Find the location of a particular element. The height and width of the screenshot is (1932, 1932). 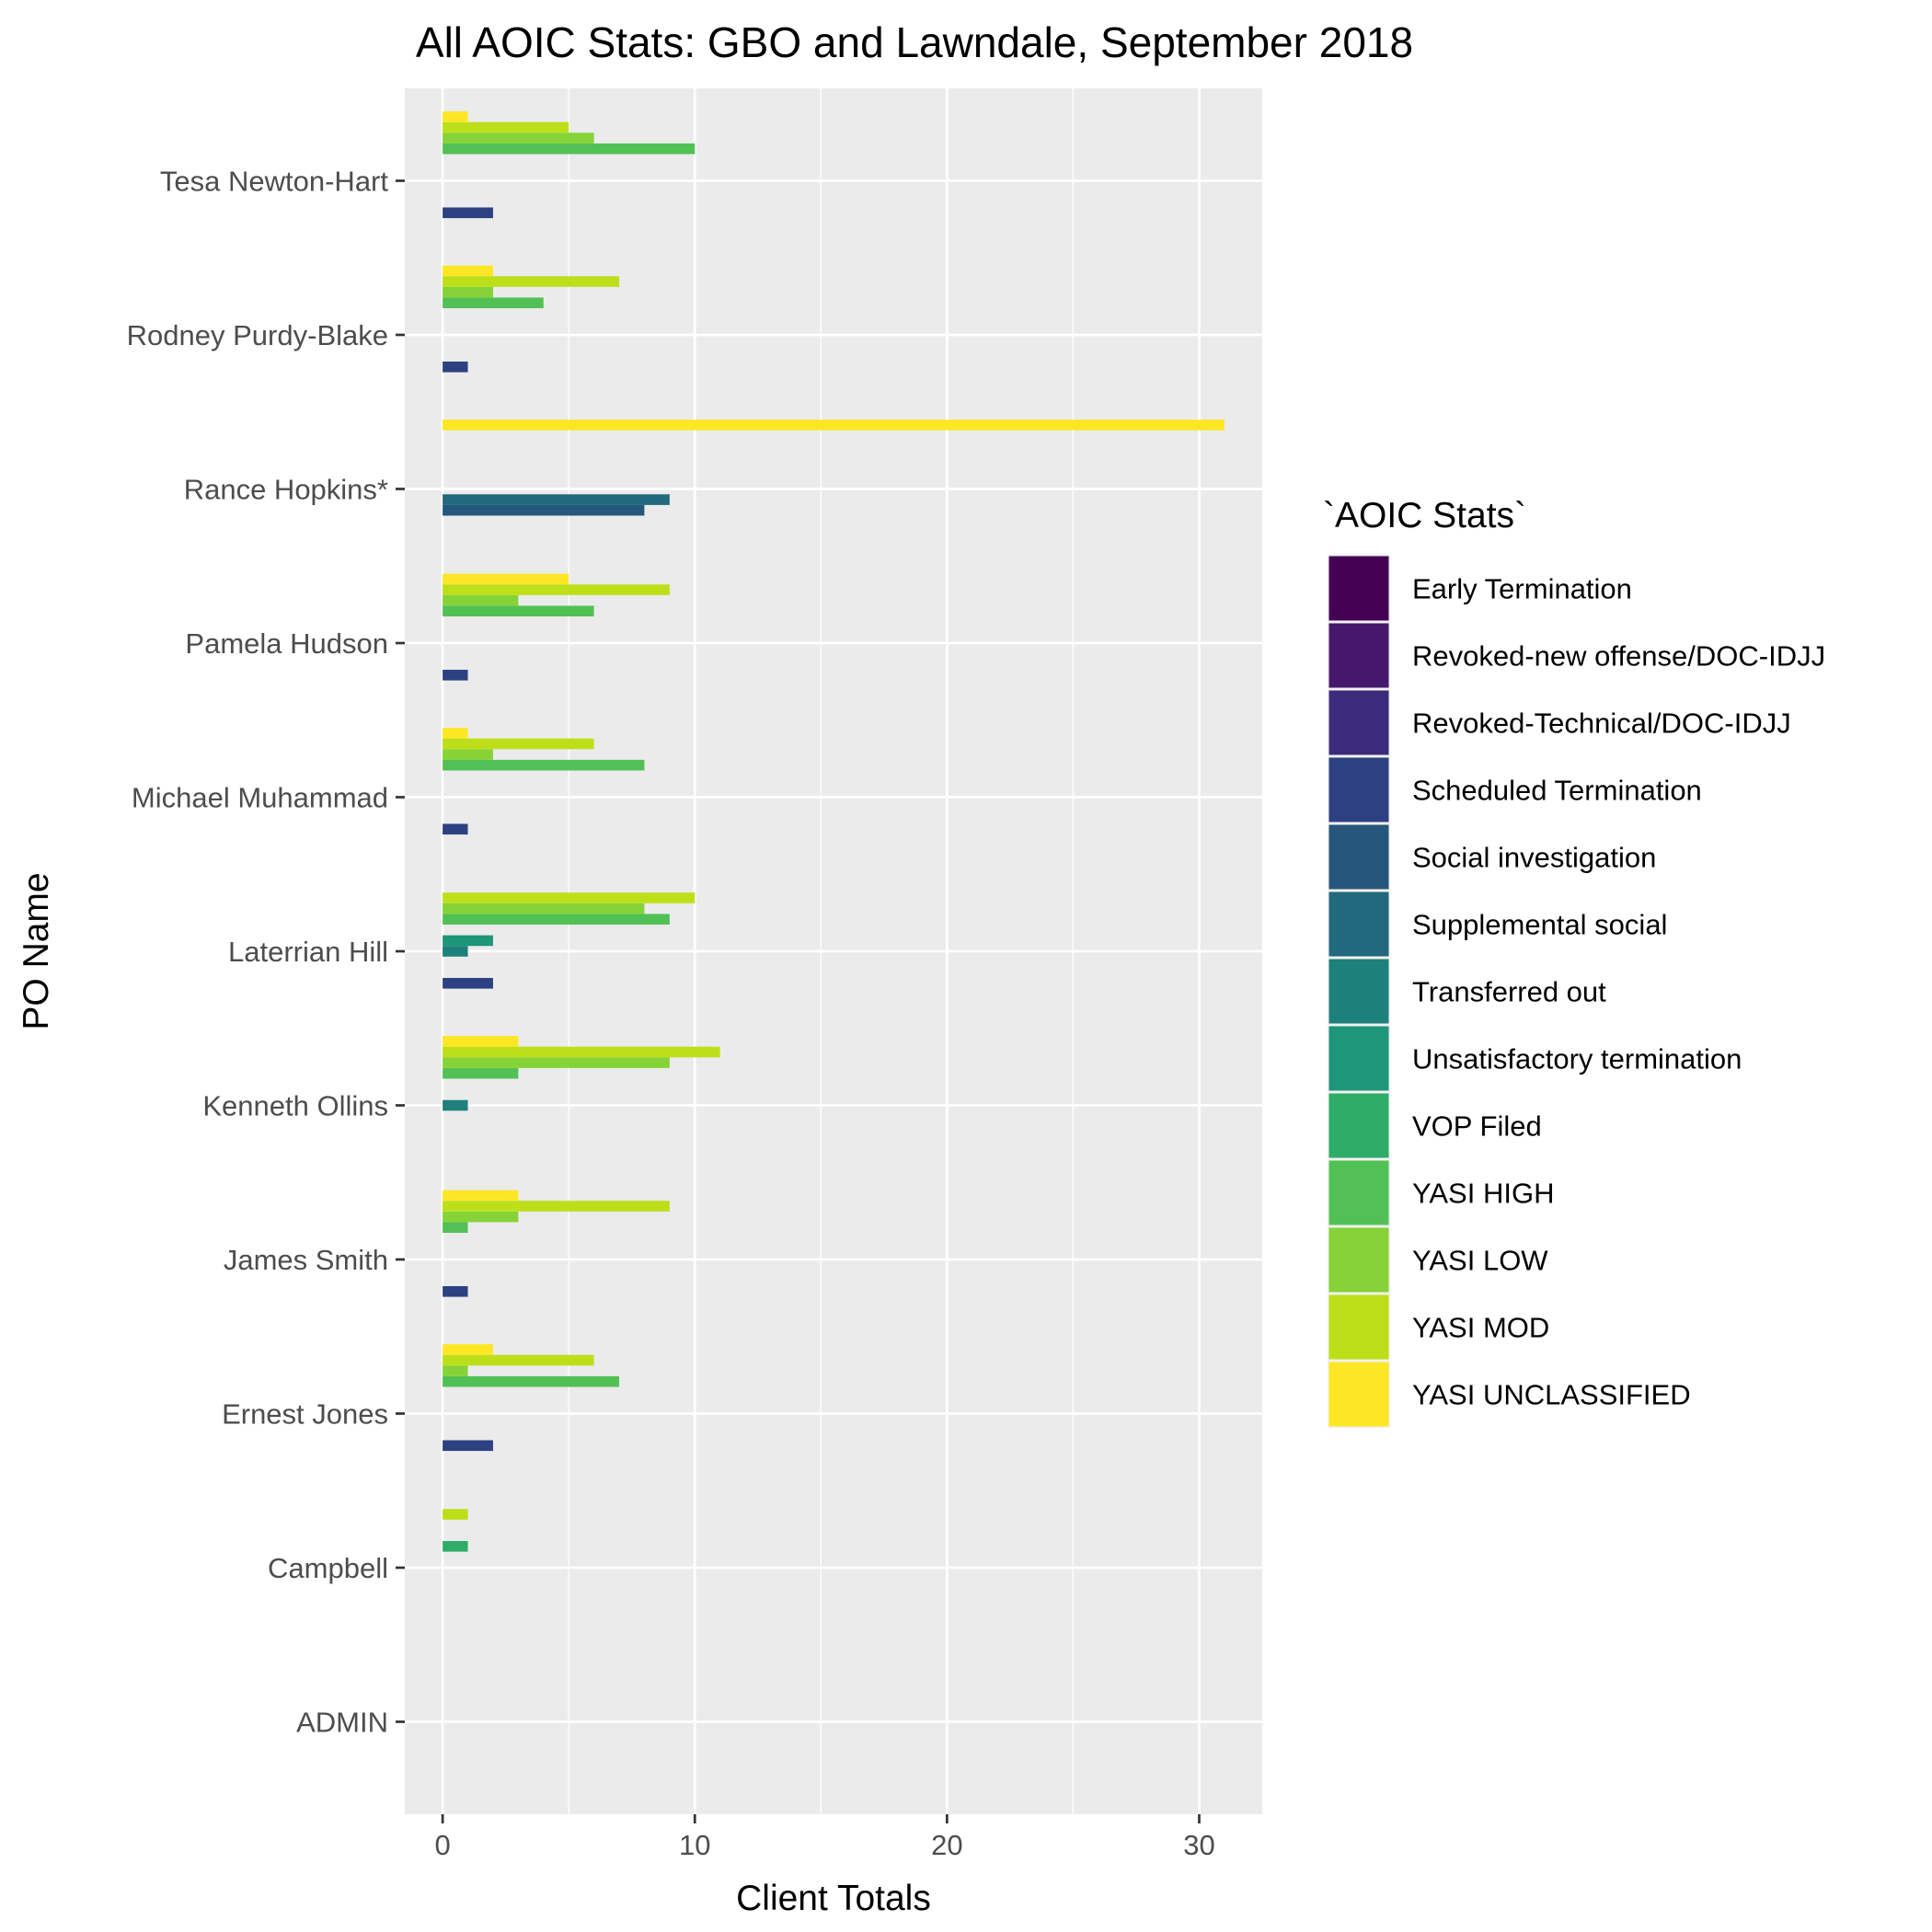

bar: James Smith — YASI MOD: 9 is located at coordinates (556, 1206).